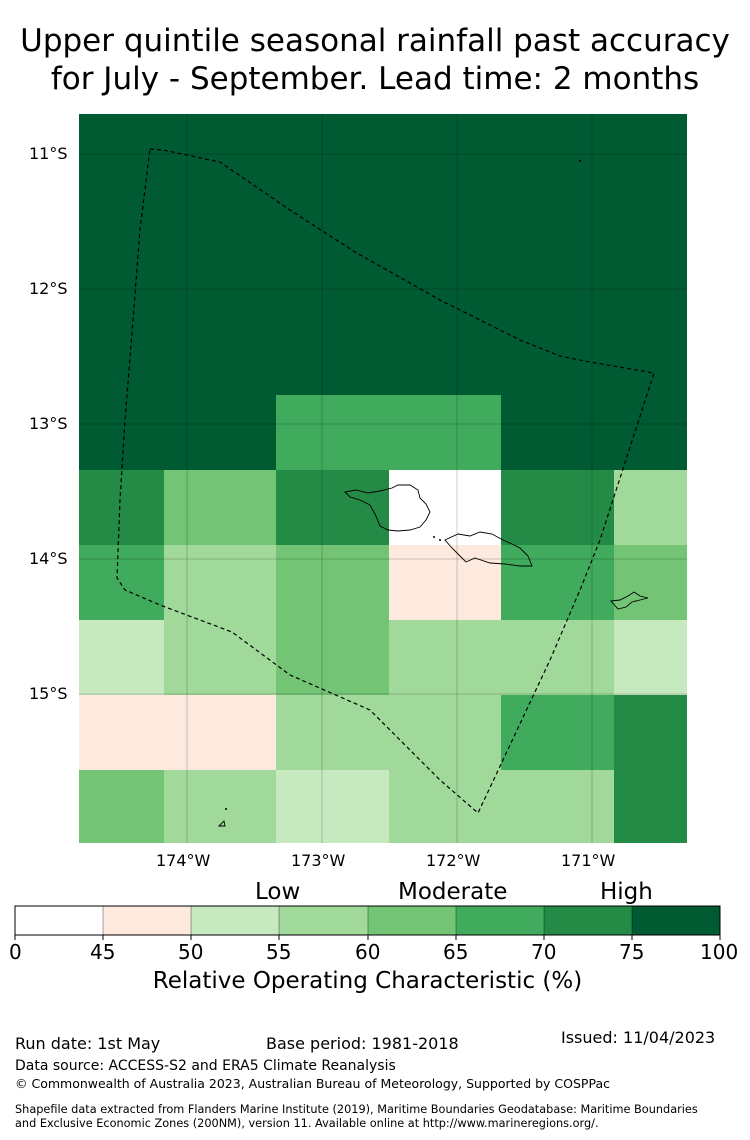 This screenshot has width=750, height=1140. I want to click on colorbar-tick: 65, so click(456, 952).